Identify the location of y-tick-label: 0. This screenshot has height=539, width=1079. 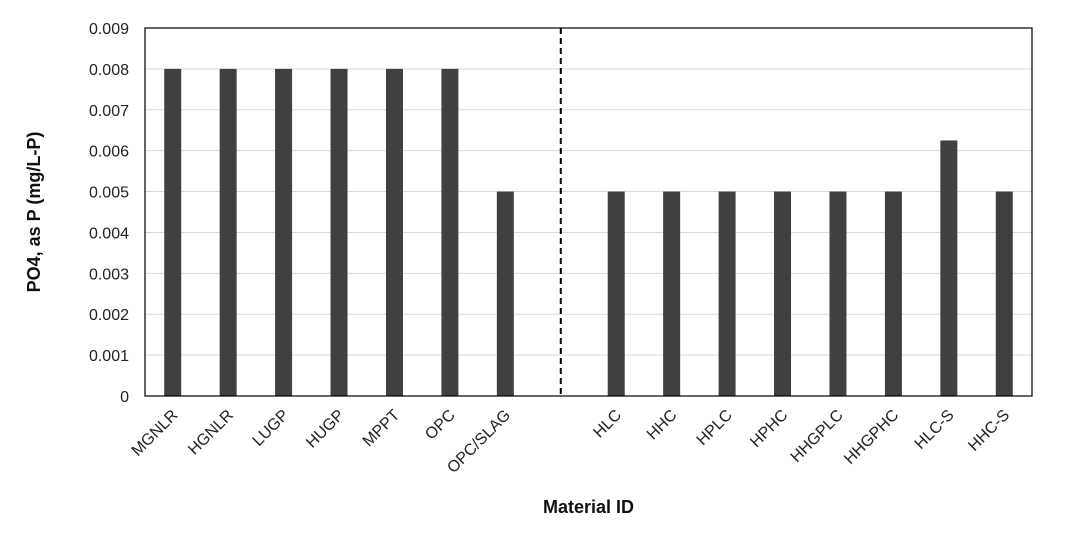
(124, 397).